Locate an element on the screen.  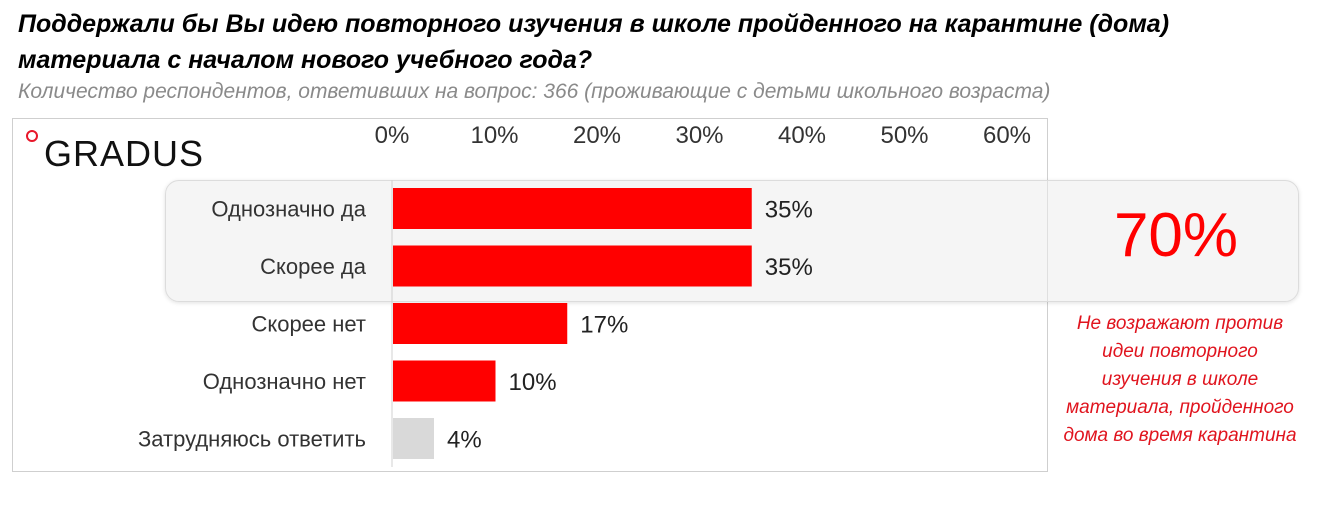
data-label: 4% is located at coordinates (464, 440).